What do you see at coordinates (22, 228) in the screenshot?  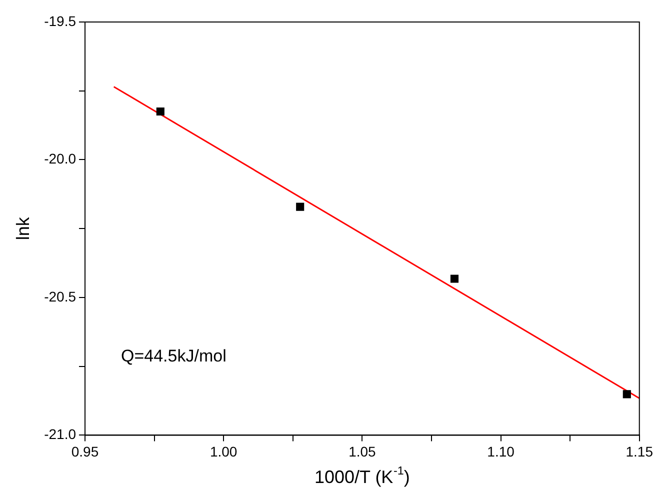 I see `y-axis-title: lnk` at bounding box center [22, 228].